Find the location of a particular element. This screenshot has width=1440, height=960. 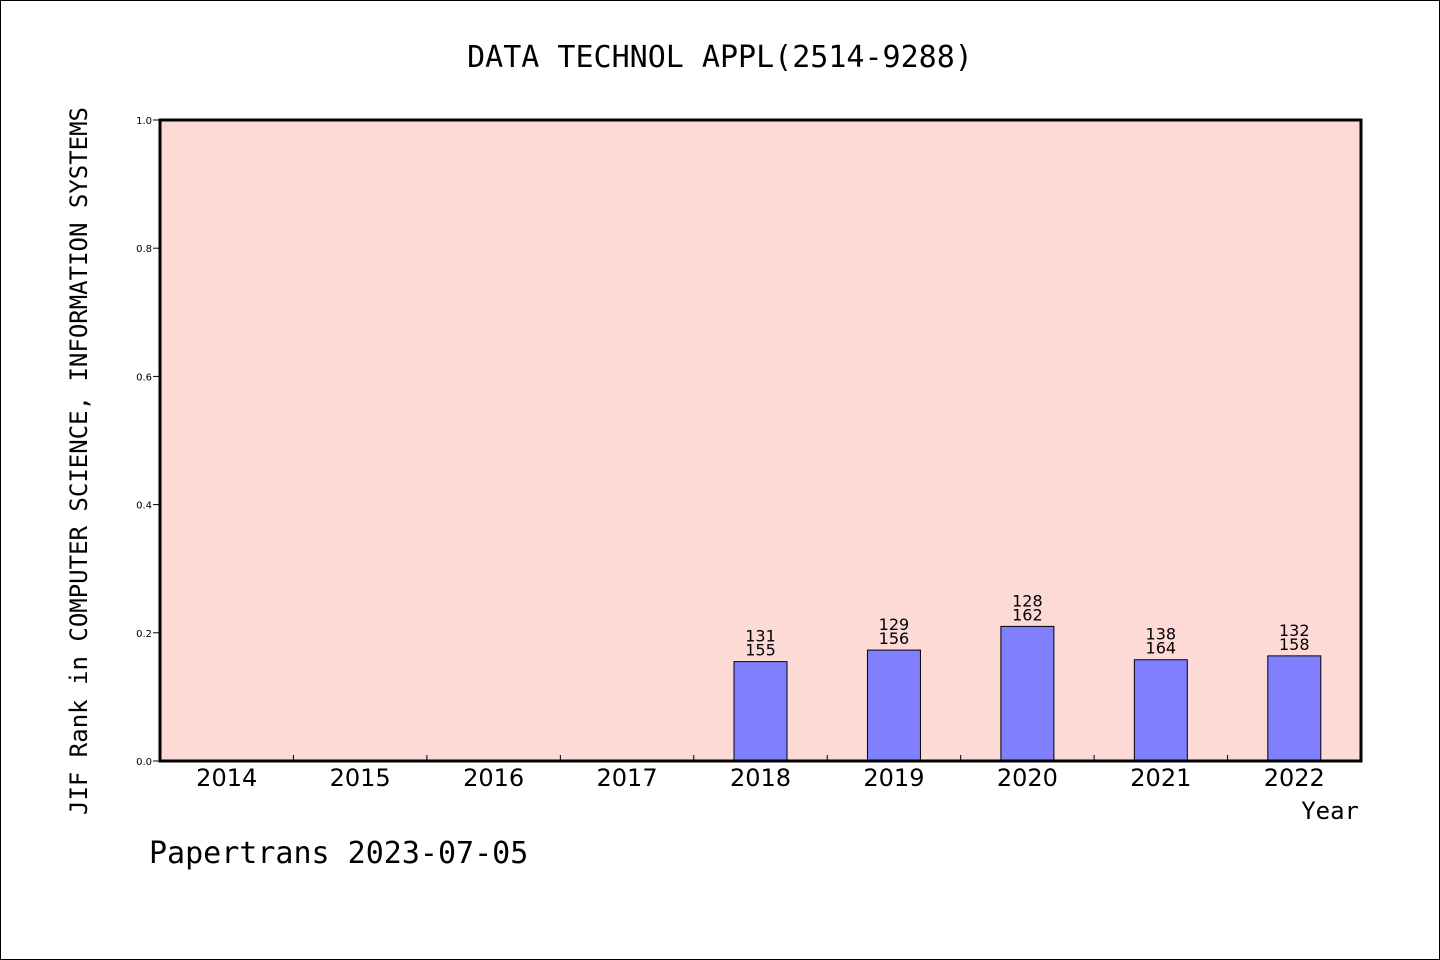

bar-label-total: 162 is located at coordinates (1027, 614).